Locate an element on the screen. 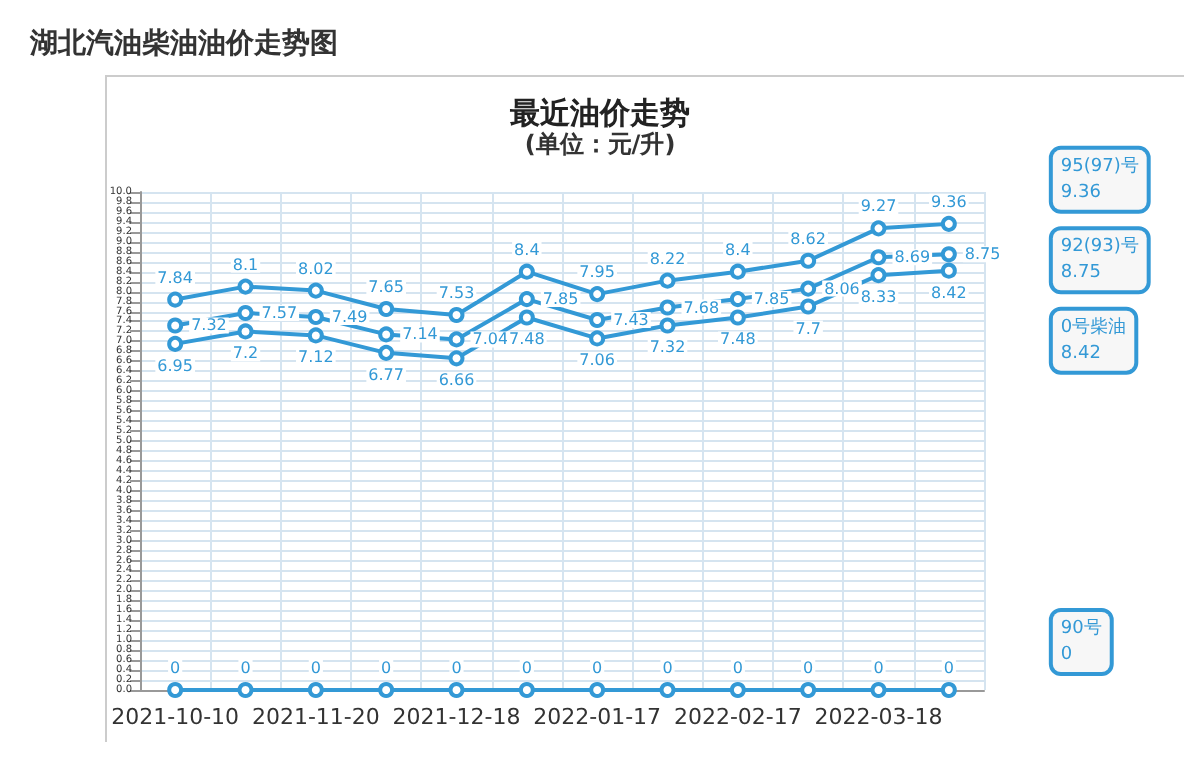 This screenshot has height=758, width=1200. text: 0 is located at coordinates (1066, 655).